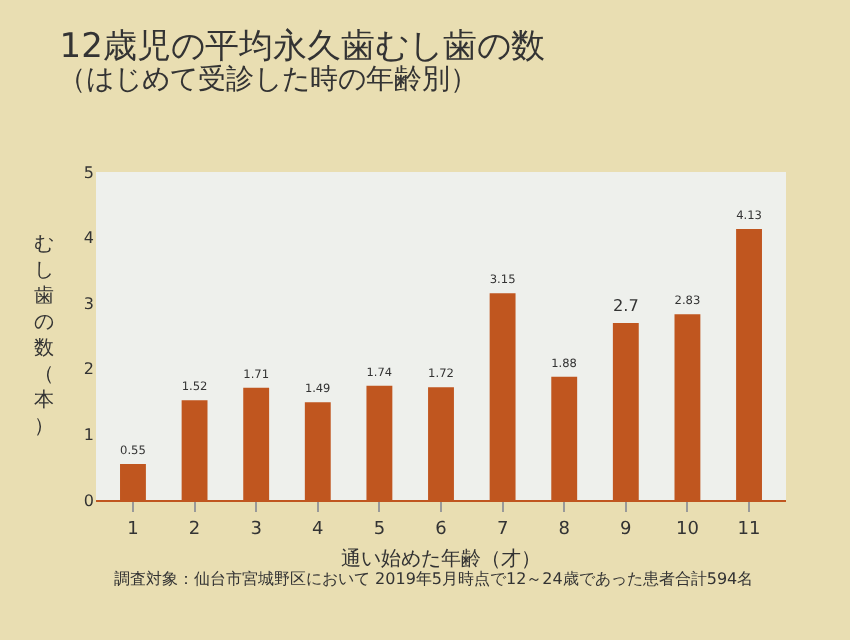 This screenshot has height=640, width=850. Describe the element at coordinates (502, 529) in the screenshot. I see `x-tick-label: 7` at that location.